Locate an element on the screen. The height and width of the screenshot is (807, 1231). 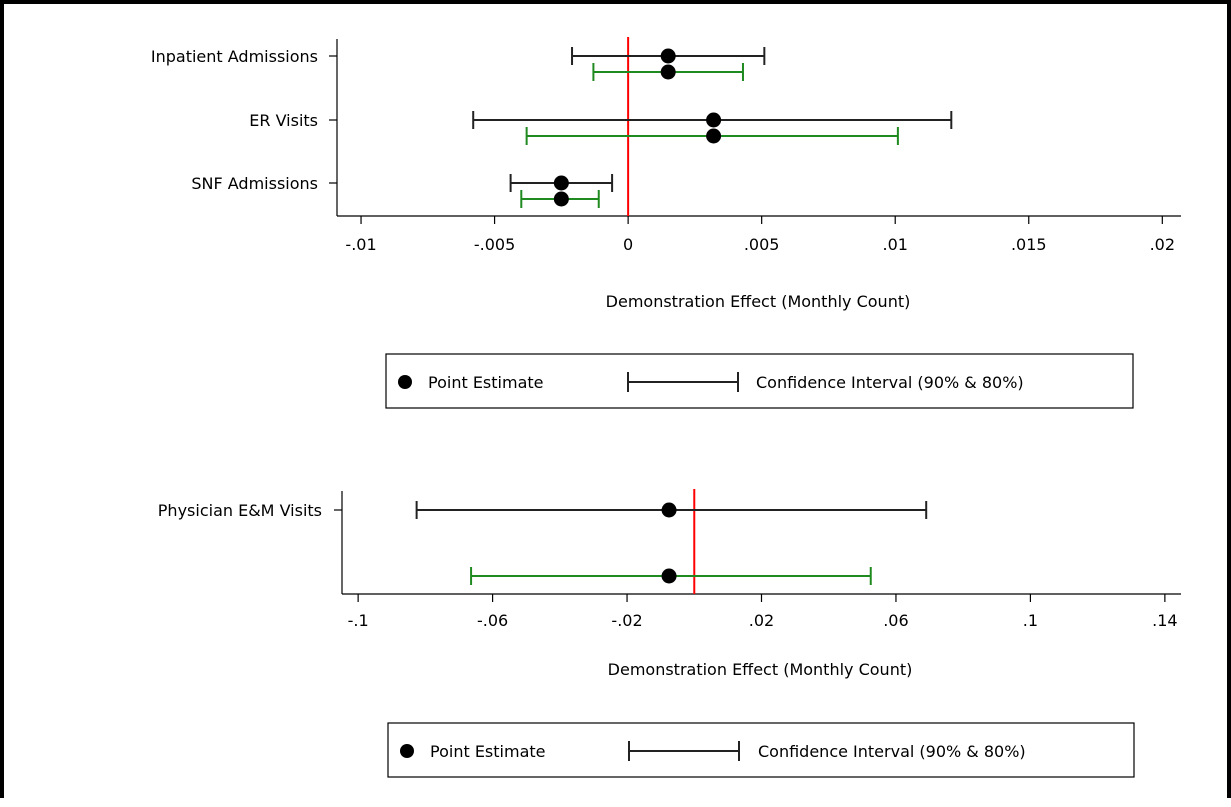
x-tick-label: -.02 is located at coordinates (626, 620).